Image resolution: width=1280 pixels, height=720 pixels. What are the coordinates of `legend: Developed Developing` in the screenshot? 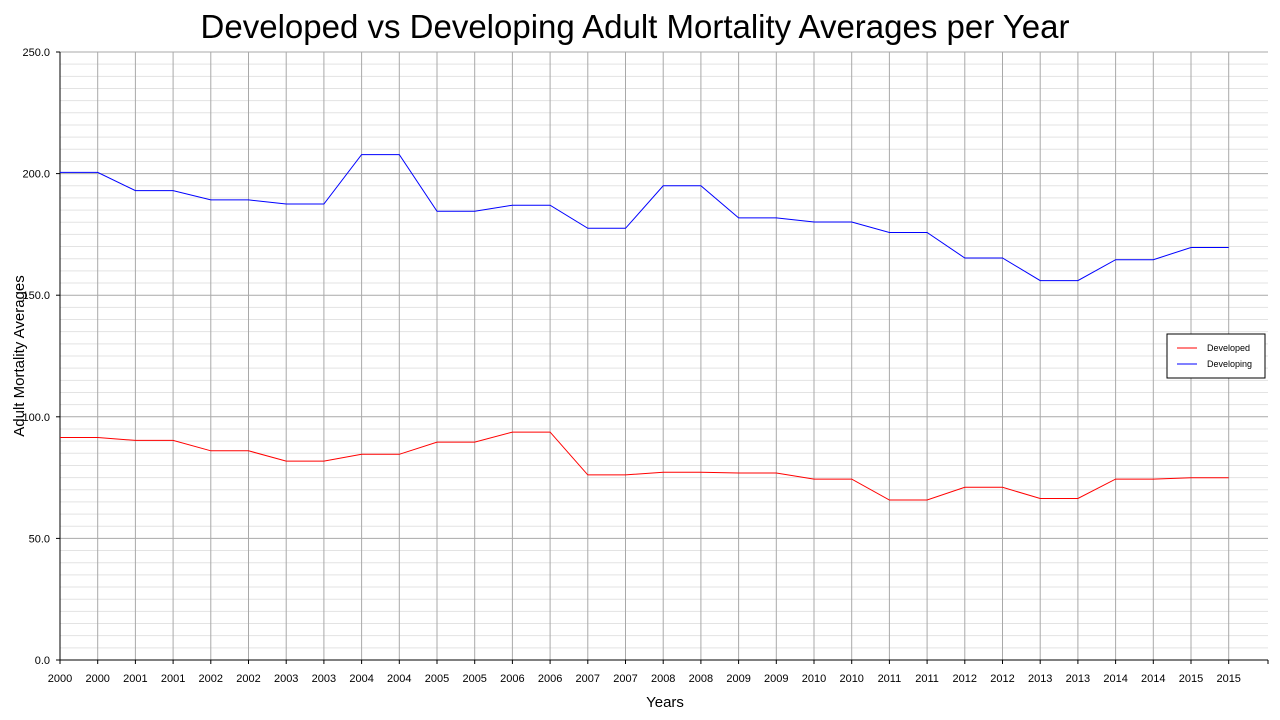 It's located at (1216, 356).